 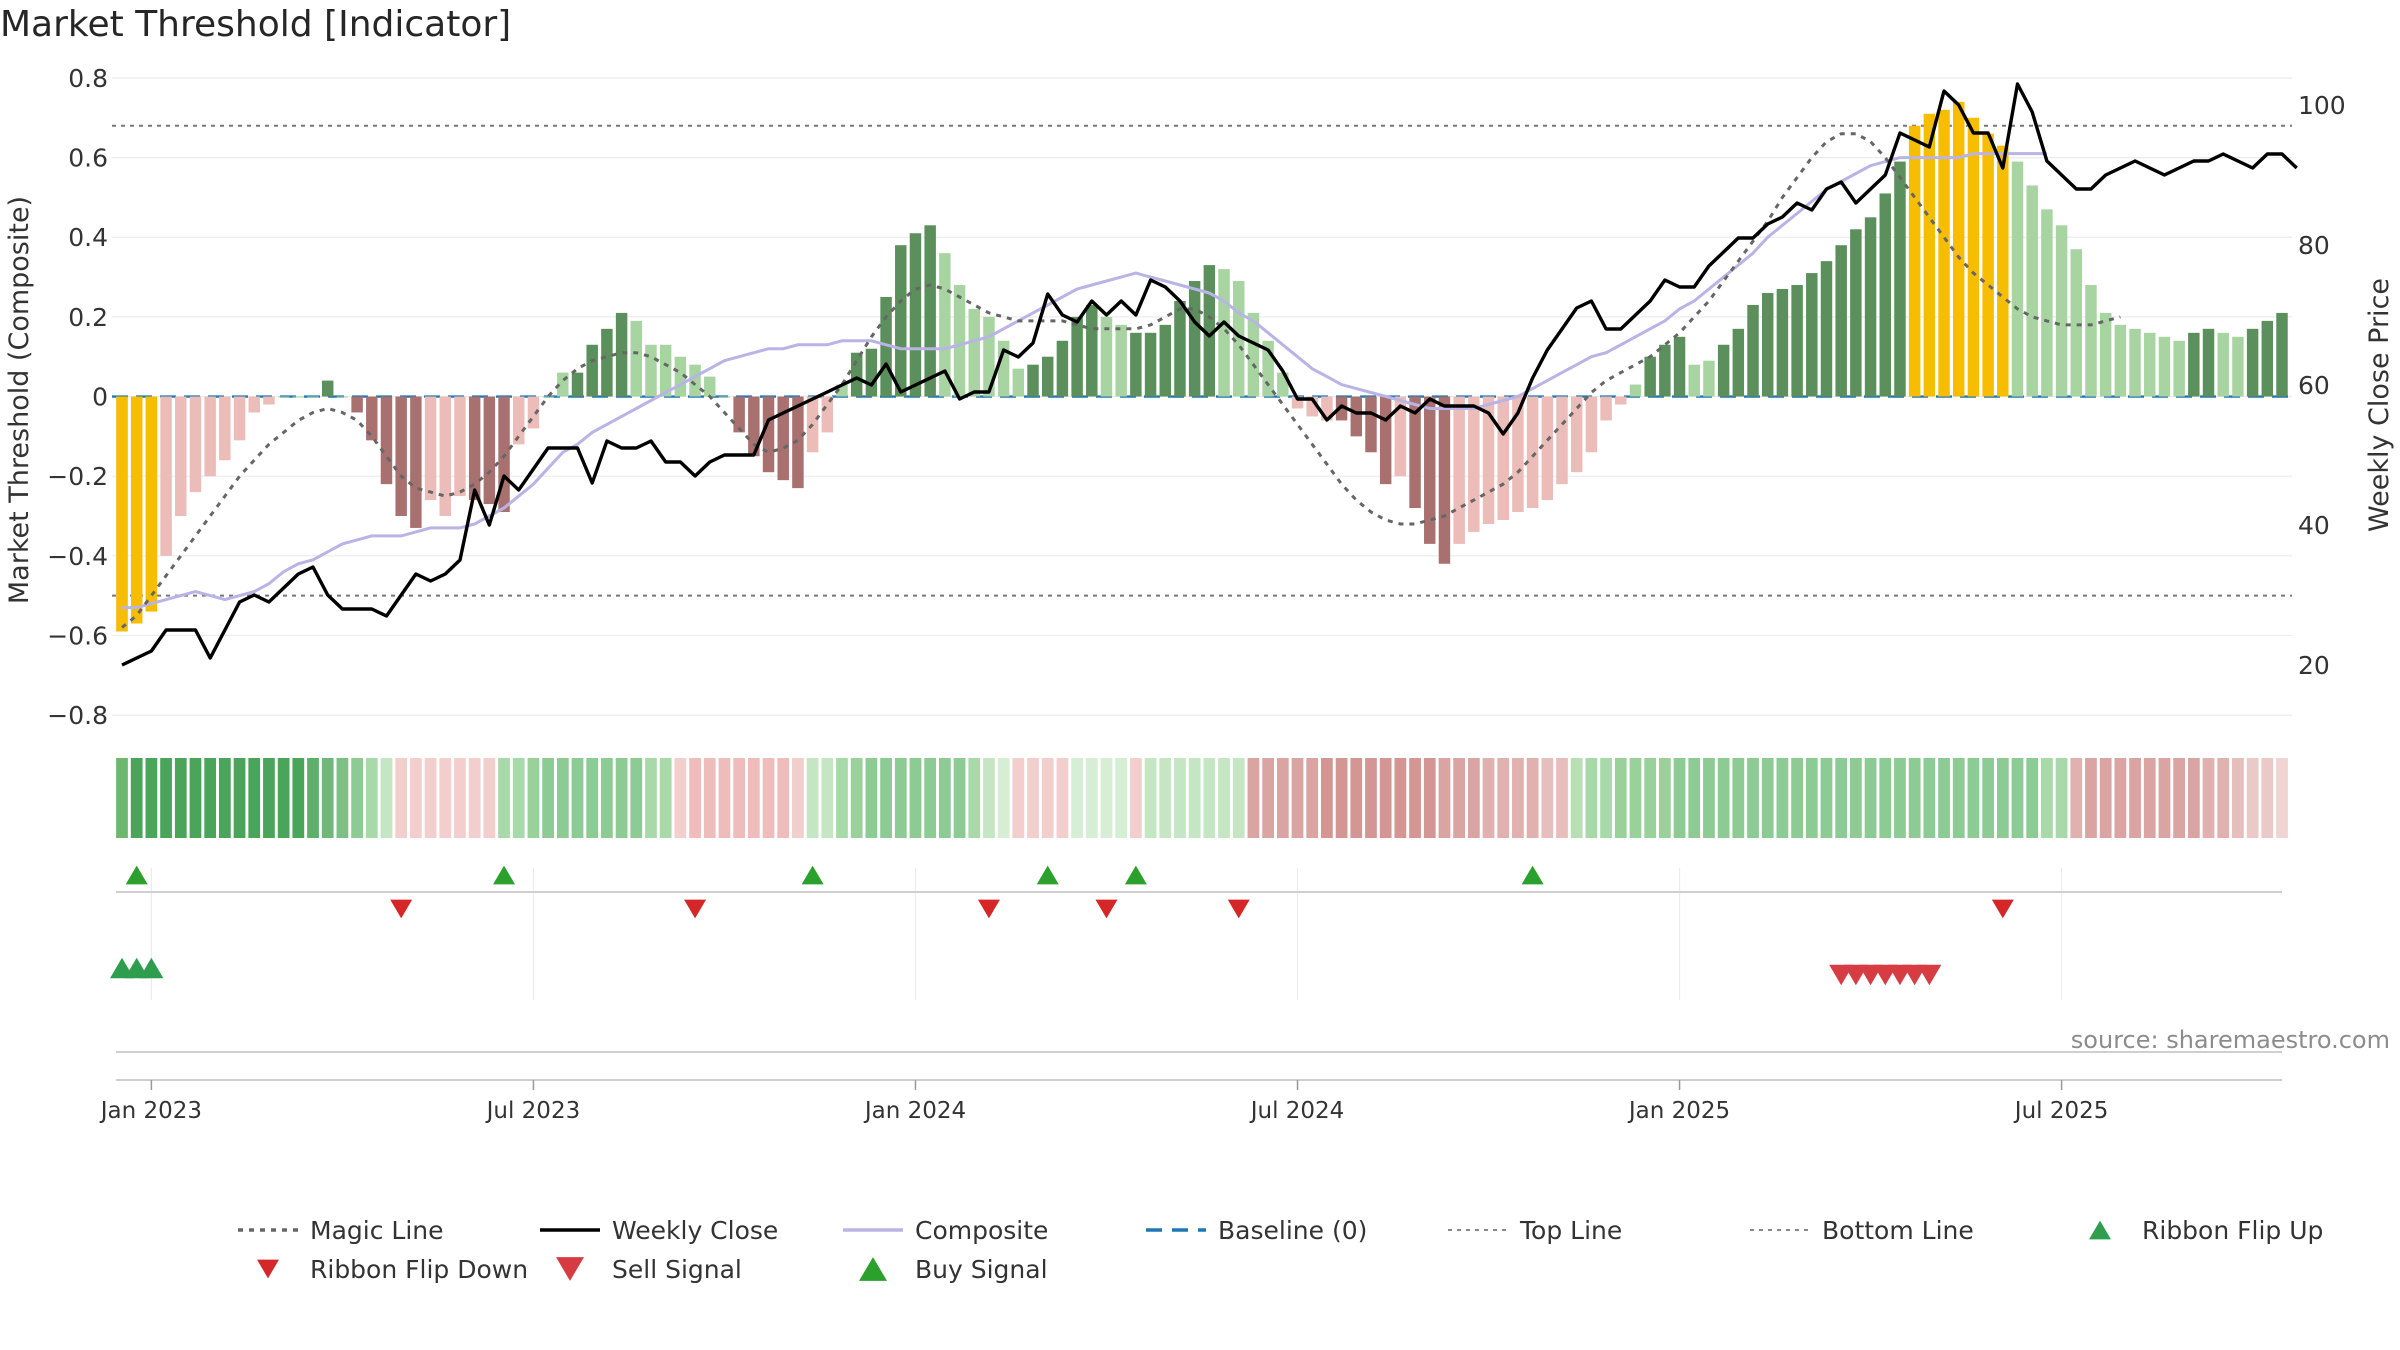 What do you see at coordinates (1202, 798) in the screenshot?
I see `signal-ribbon` at bounding box center [1202, 798].